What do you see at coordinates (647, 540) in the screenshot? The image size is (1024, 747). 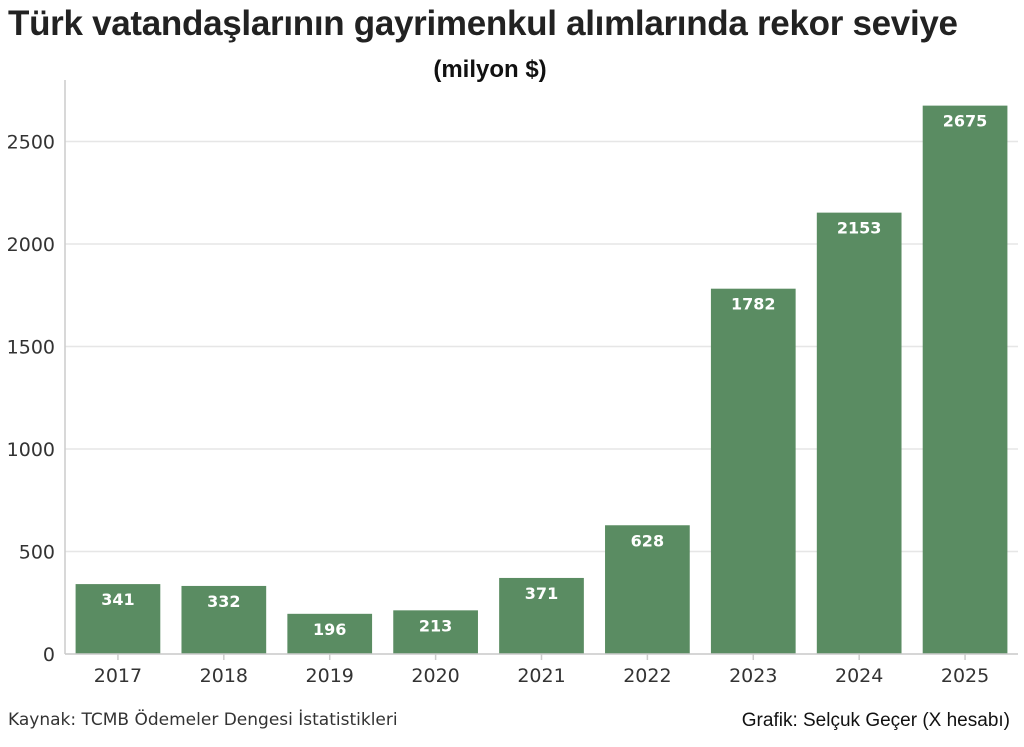 I see `data-label: 628` at bounding box center [647, 540].